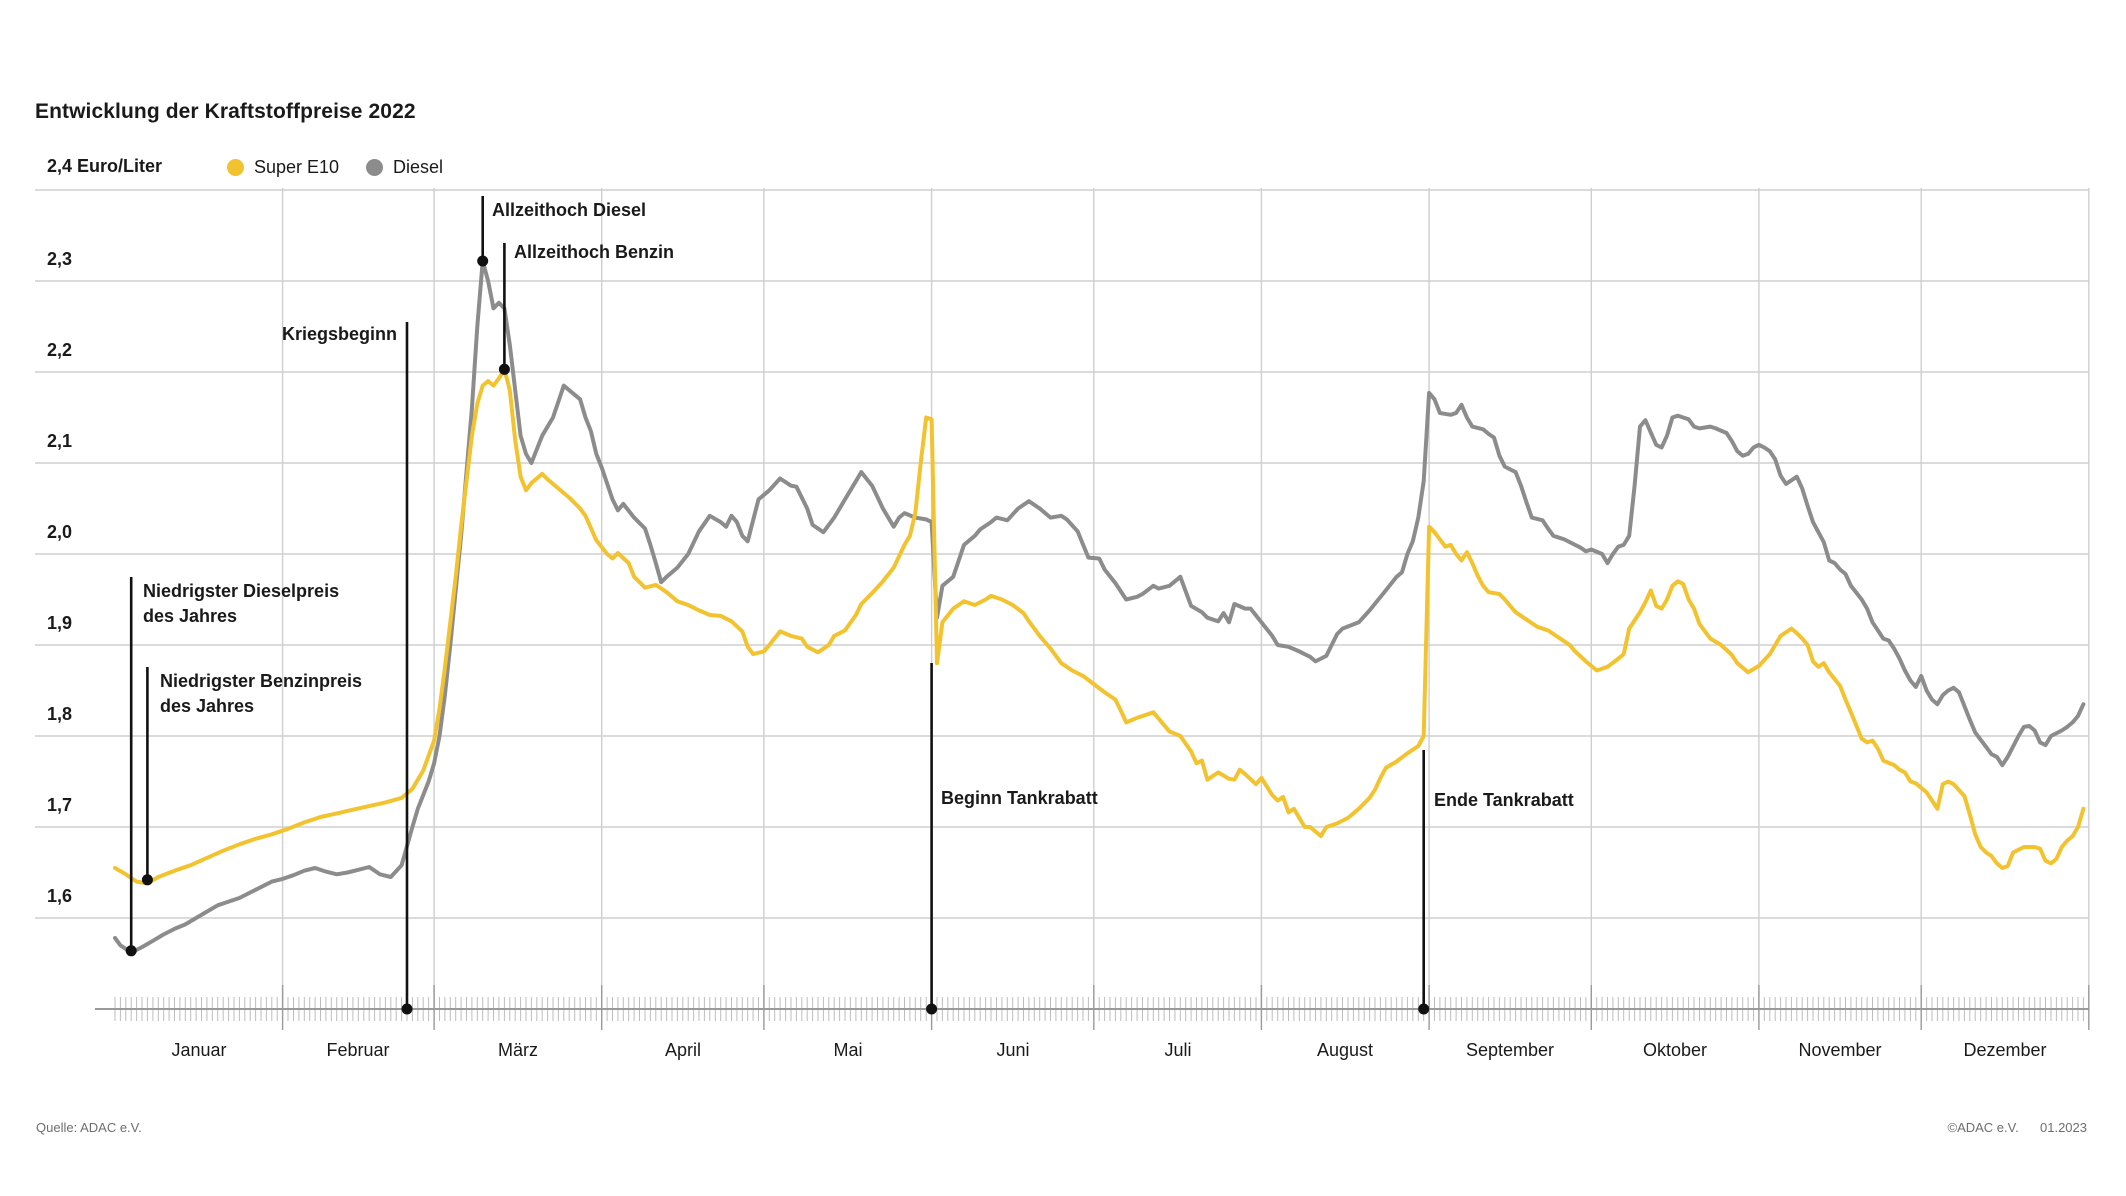 This screenshot has width=2126, height=1196. Describe the element at coordinates (105, 166) in the screenshot. I see `y-axis-unit-label: 2,4 Euro/Liter` at that location.